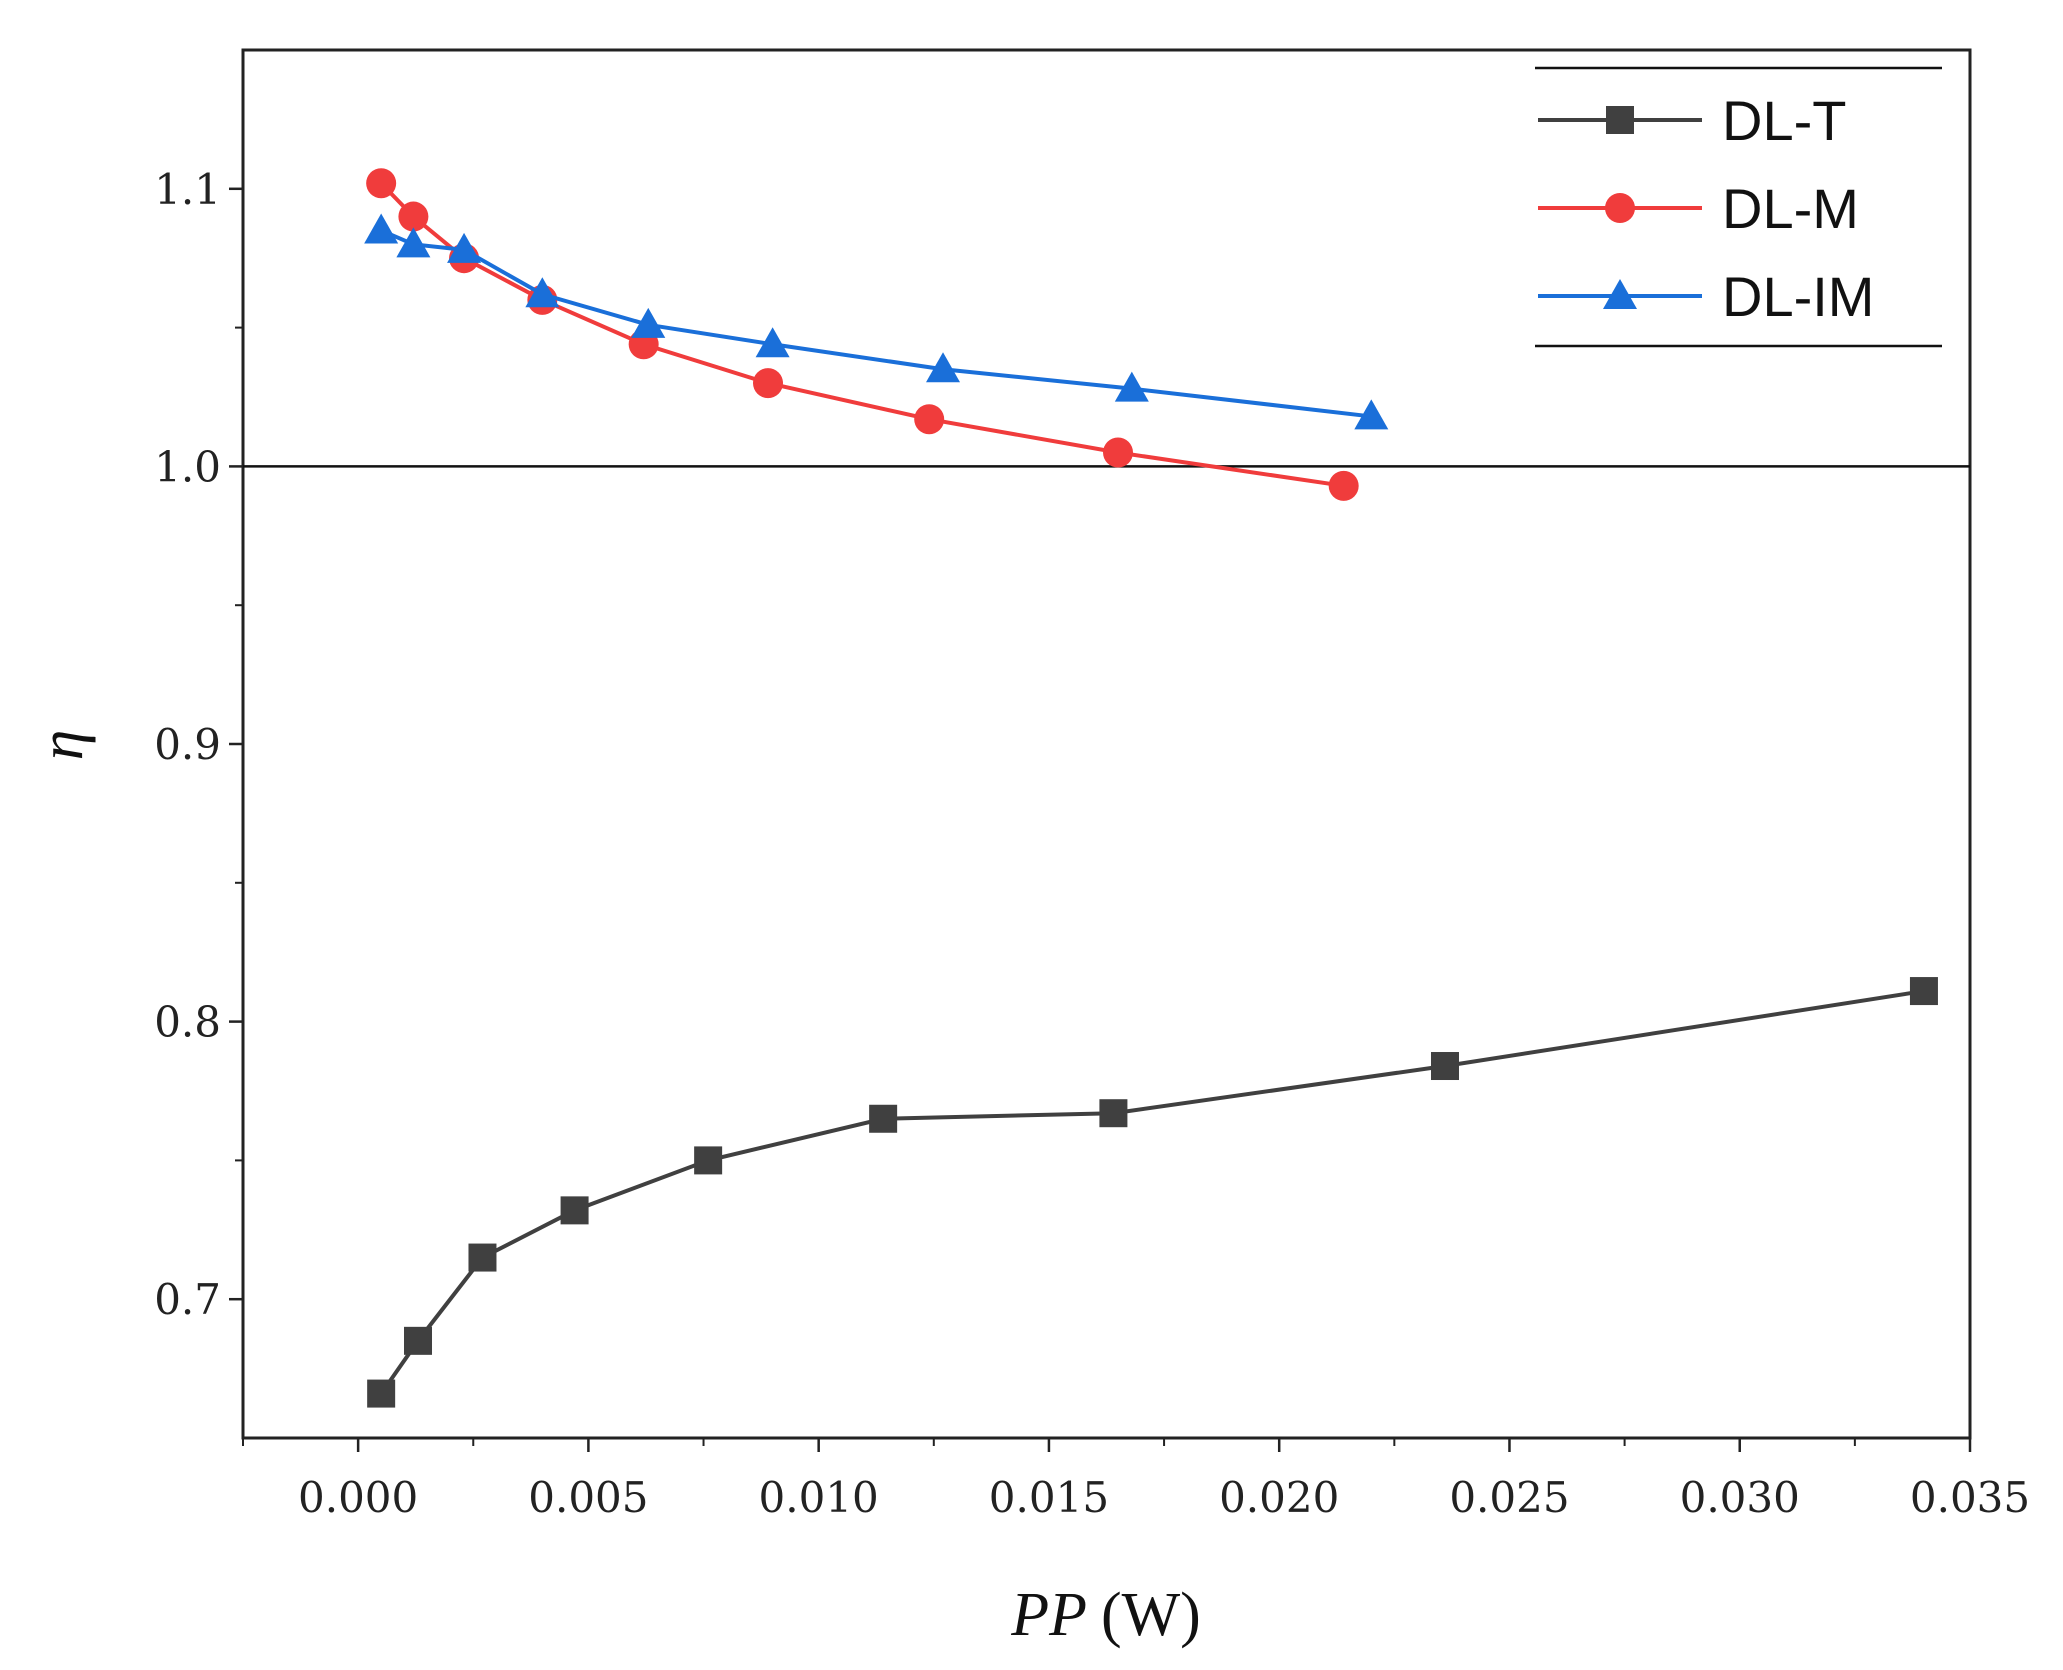 The height and width of the screenshot is (1670, 2063). I want to click on x-axis: 0.000 0.005 0.010 0.015 0.020 0.025 0.030 0.035, so click(1136, 1480).